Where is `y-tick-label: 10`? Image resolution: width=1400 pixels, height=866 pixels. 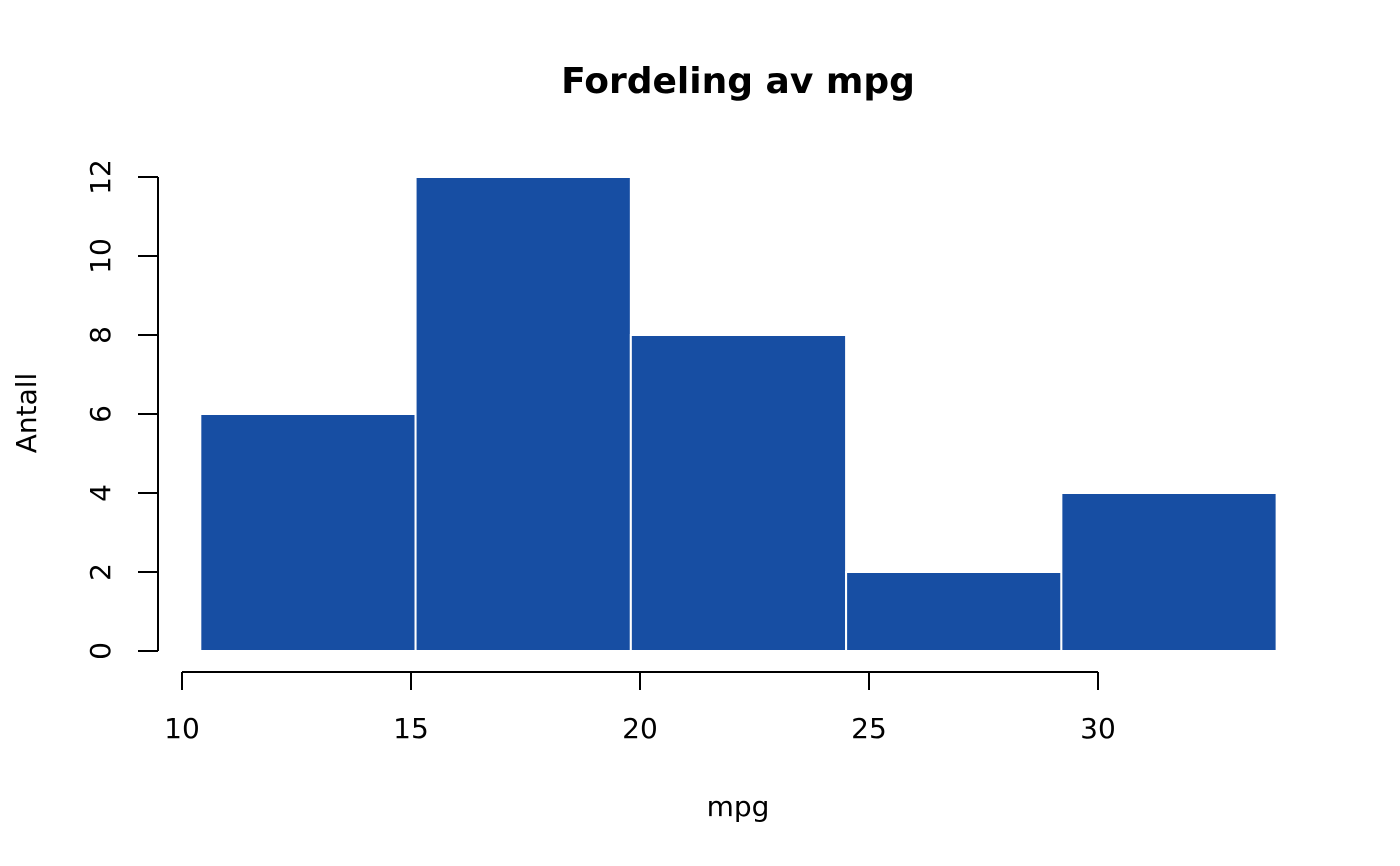 y-tick-label: 10 is located at coordinates (100, 256).